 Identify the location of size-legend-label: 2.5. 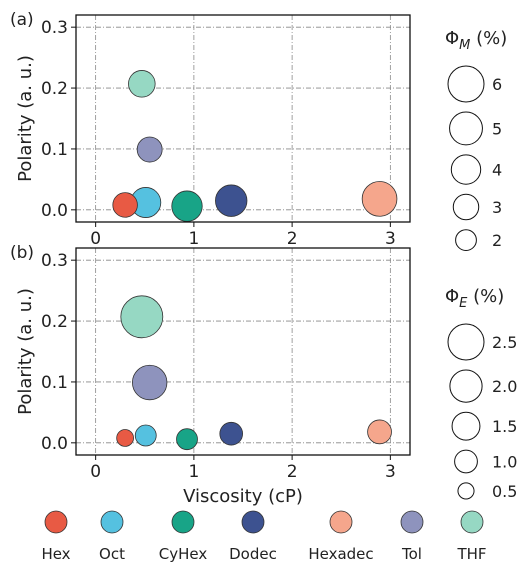
(504, 342).